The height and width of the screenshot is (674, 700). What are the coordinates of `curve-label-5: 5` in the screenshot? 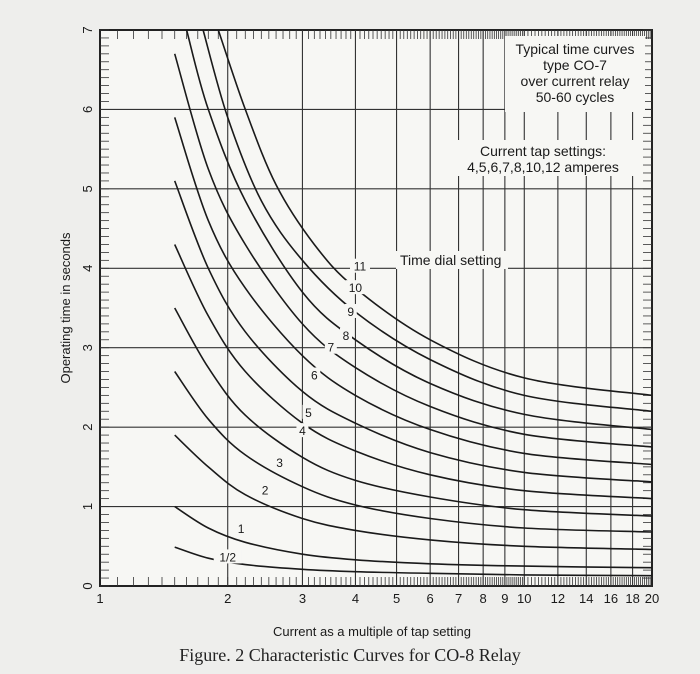 It's located at (308, 413).